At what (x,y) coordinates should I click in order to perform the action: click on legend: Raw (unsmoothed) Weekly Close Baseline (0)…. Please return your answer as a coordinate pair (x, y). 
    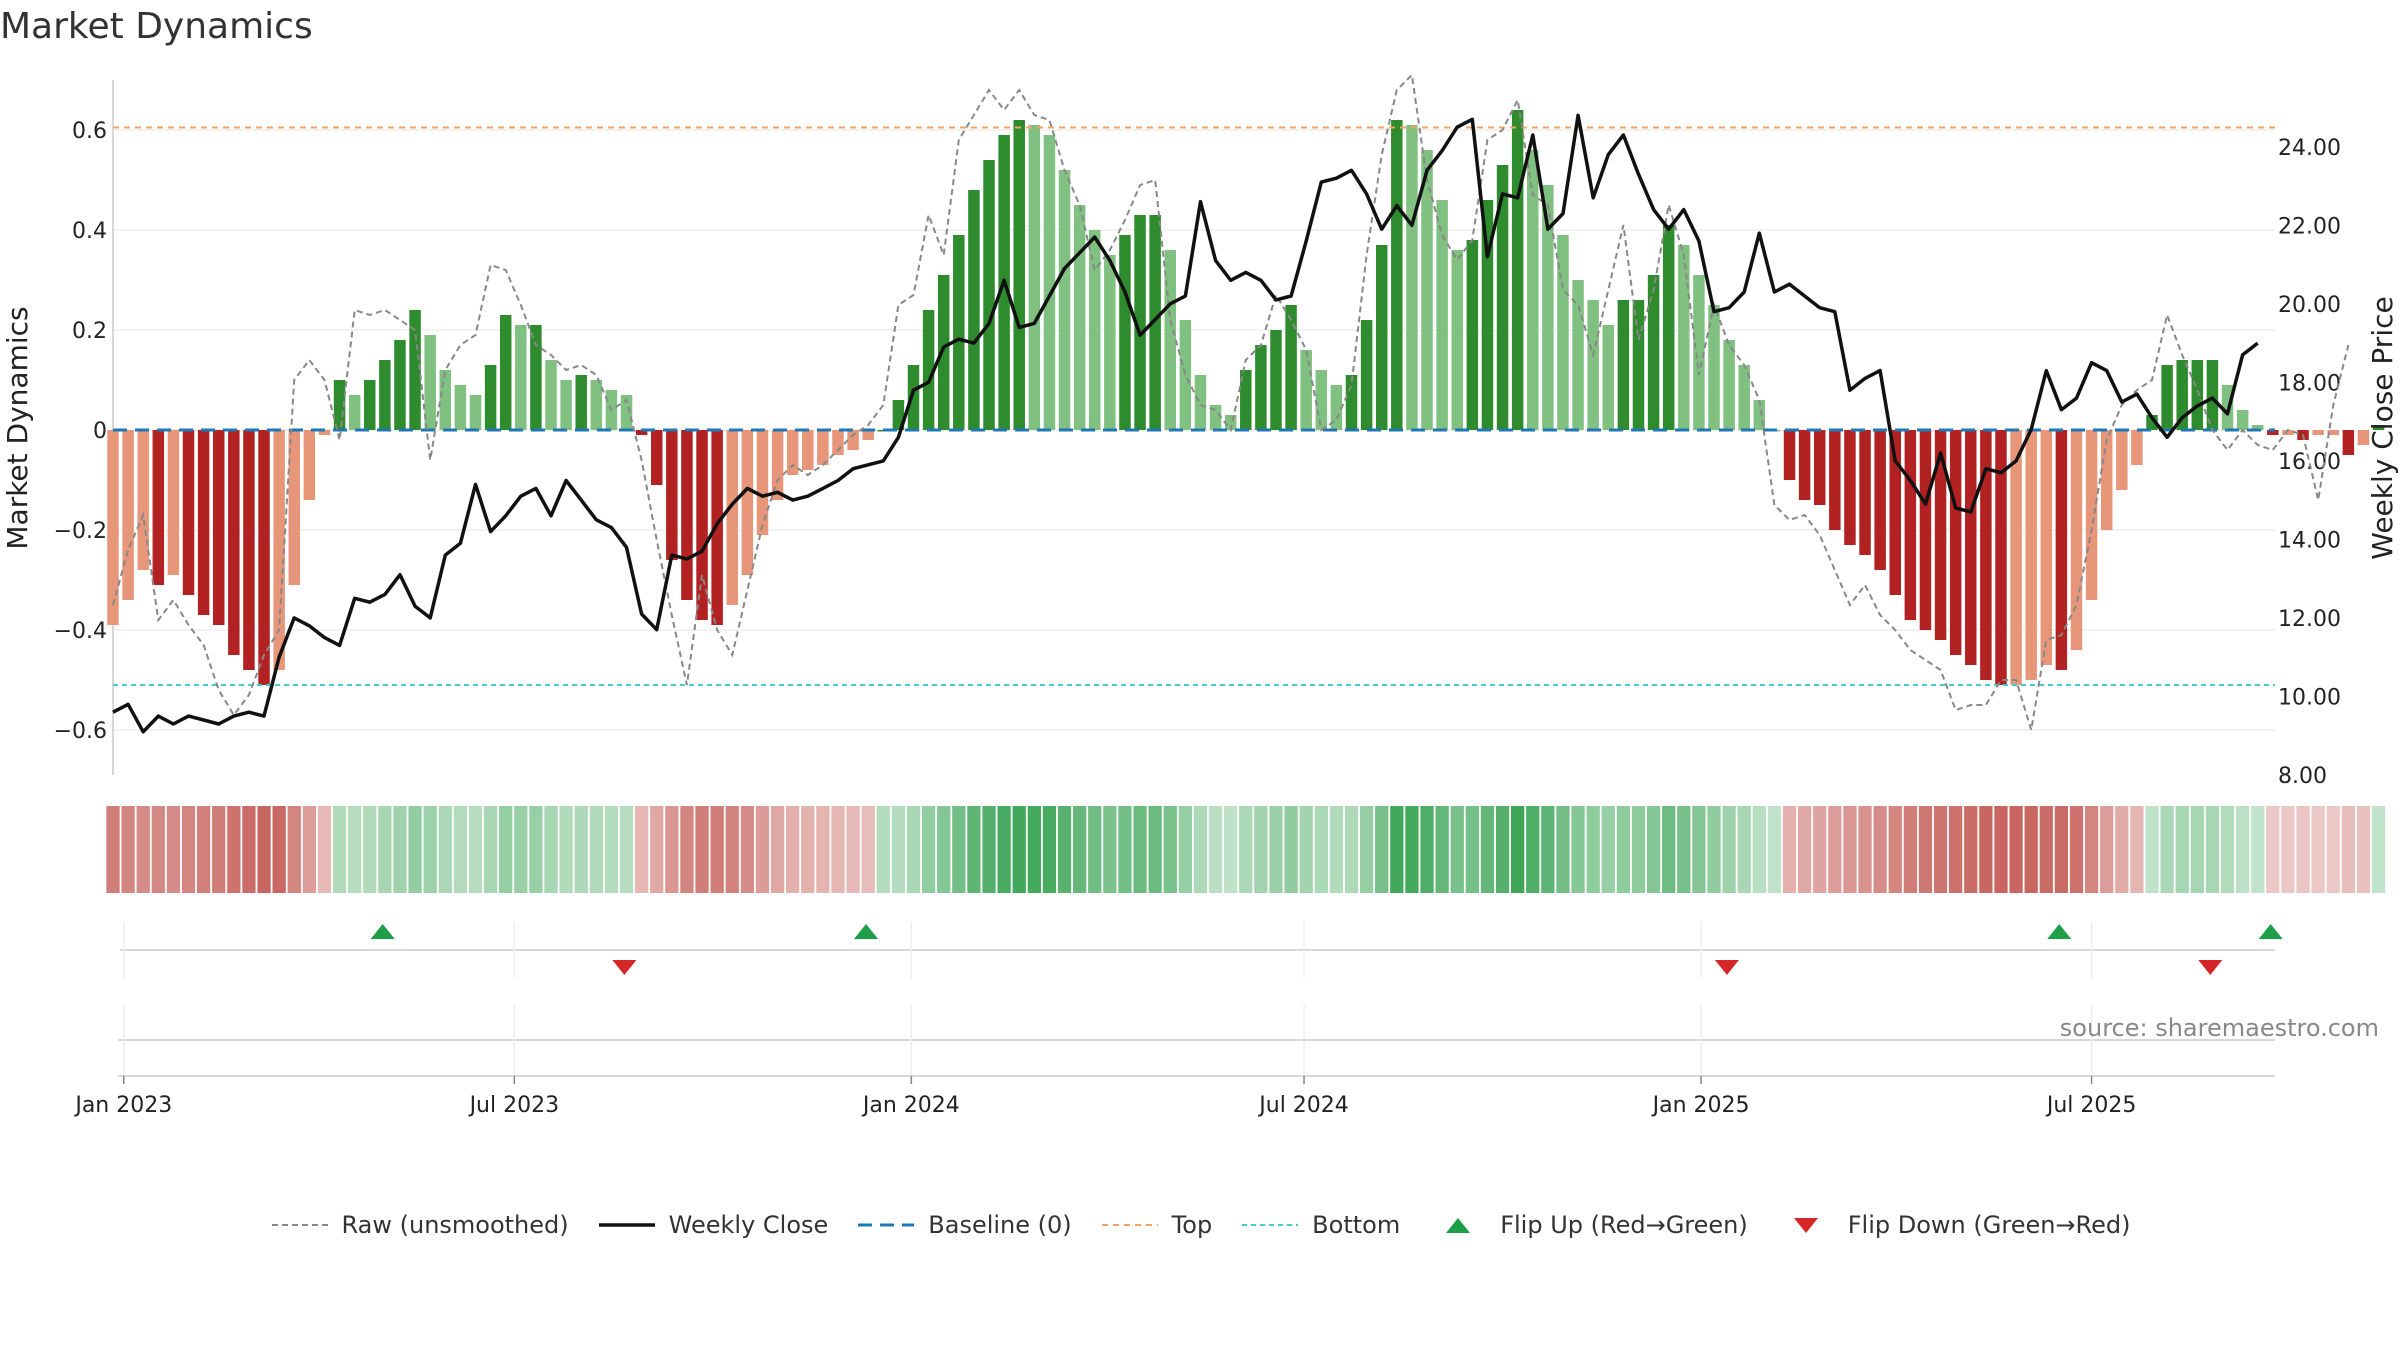
    Looking at the image, I should click on (1200, 1225).